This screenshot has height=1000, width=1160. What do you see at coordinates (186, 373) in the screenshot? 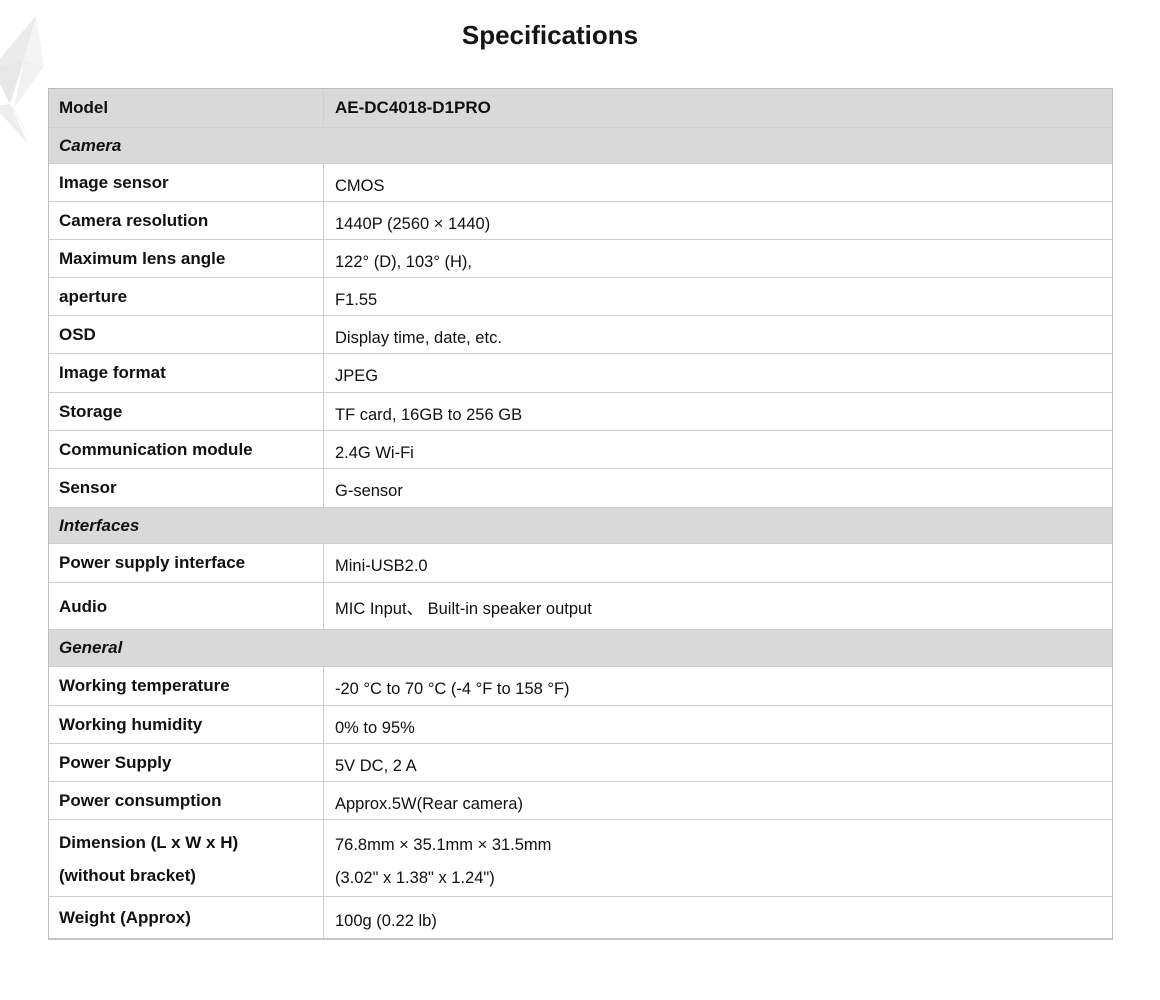
I see `spec-label-cell: Image format` at bounding box center [186, 373].